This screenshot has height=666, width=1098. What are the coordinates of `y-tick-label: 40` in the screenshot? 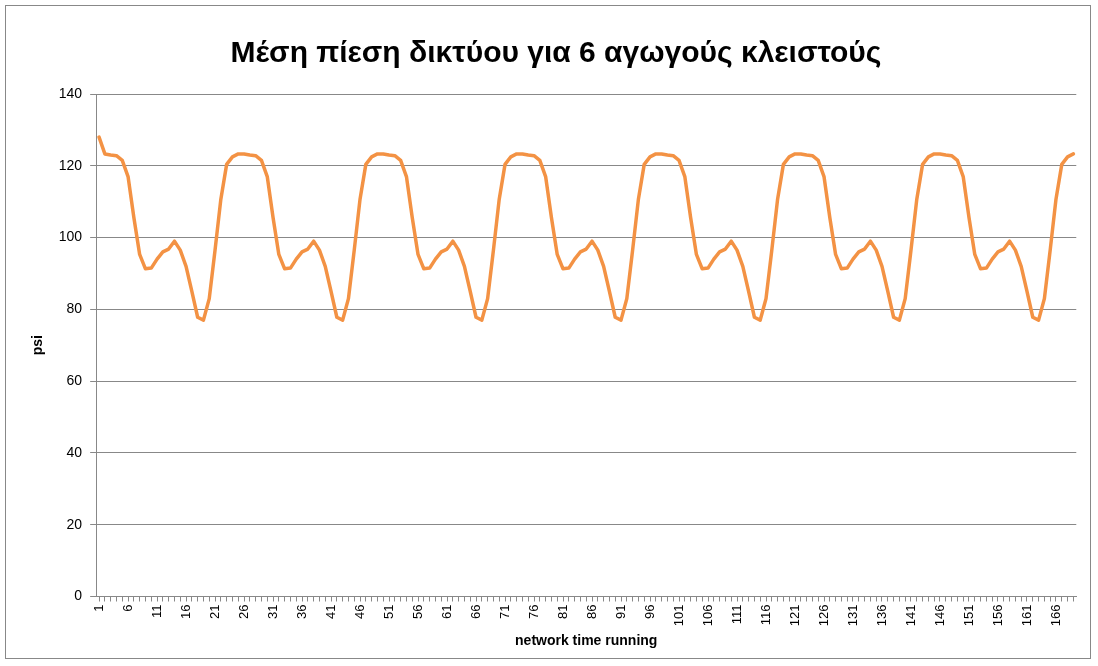 It's located at (74, 451).